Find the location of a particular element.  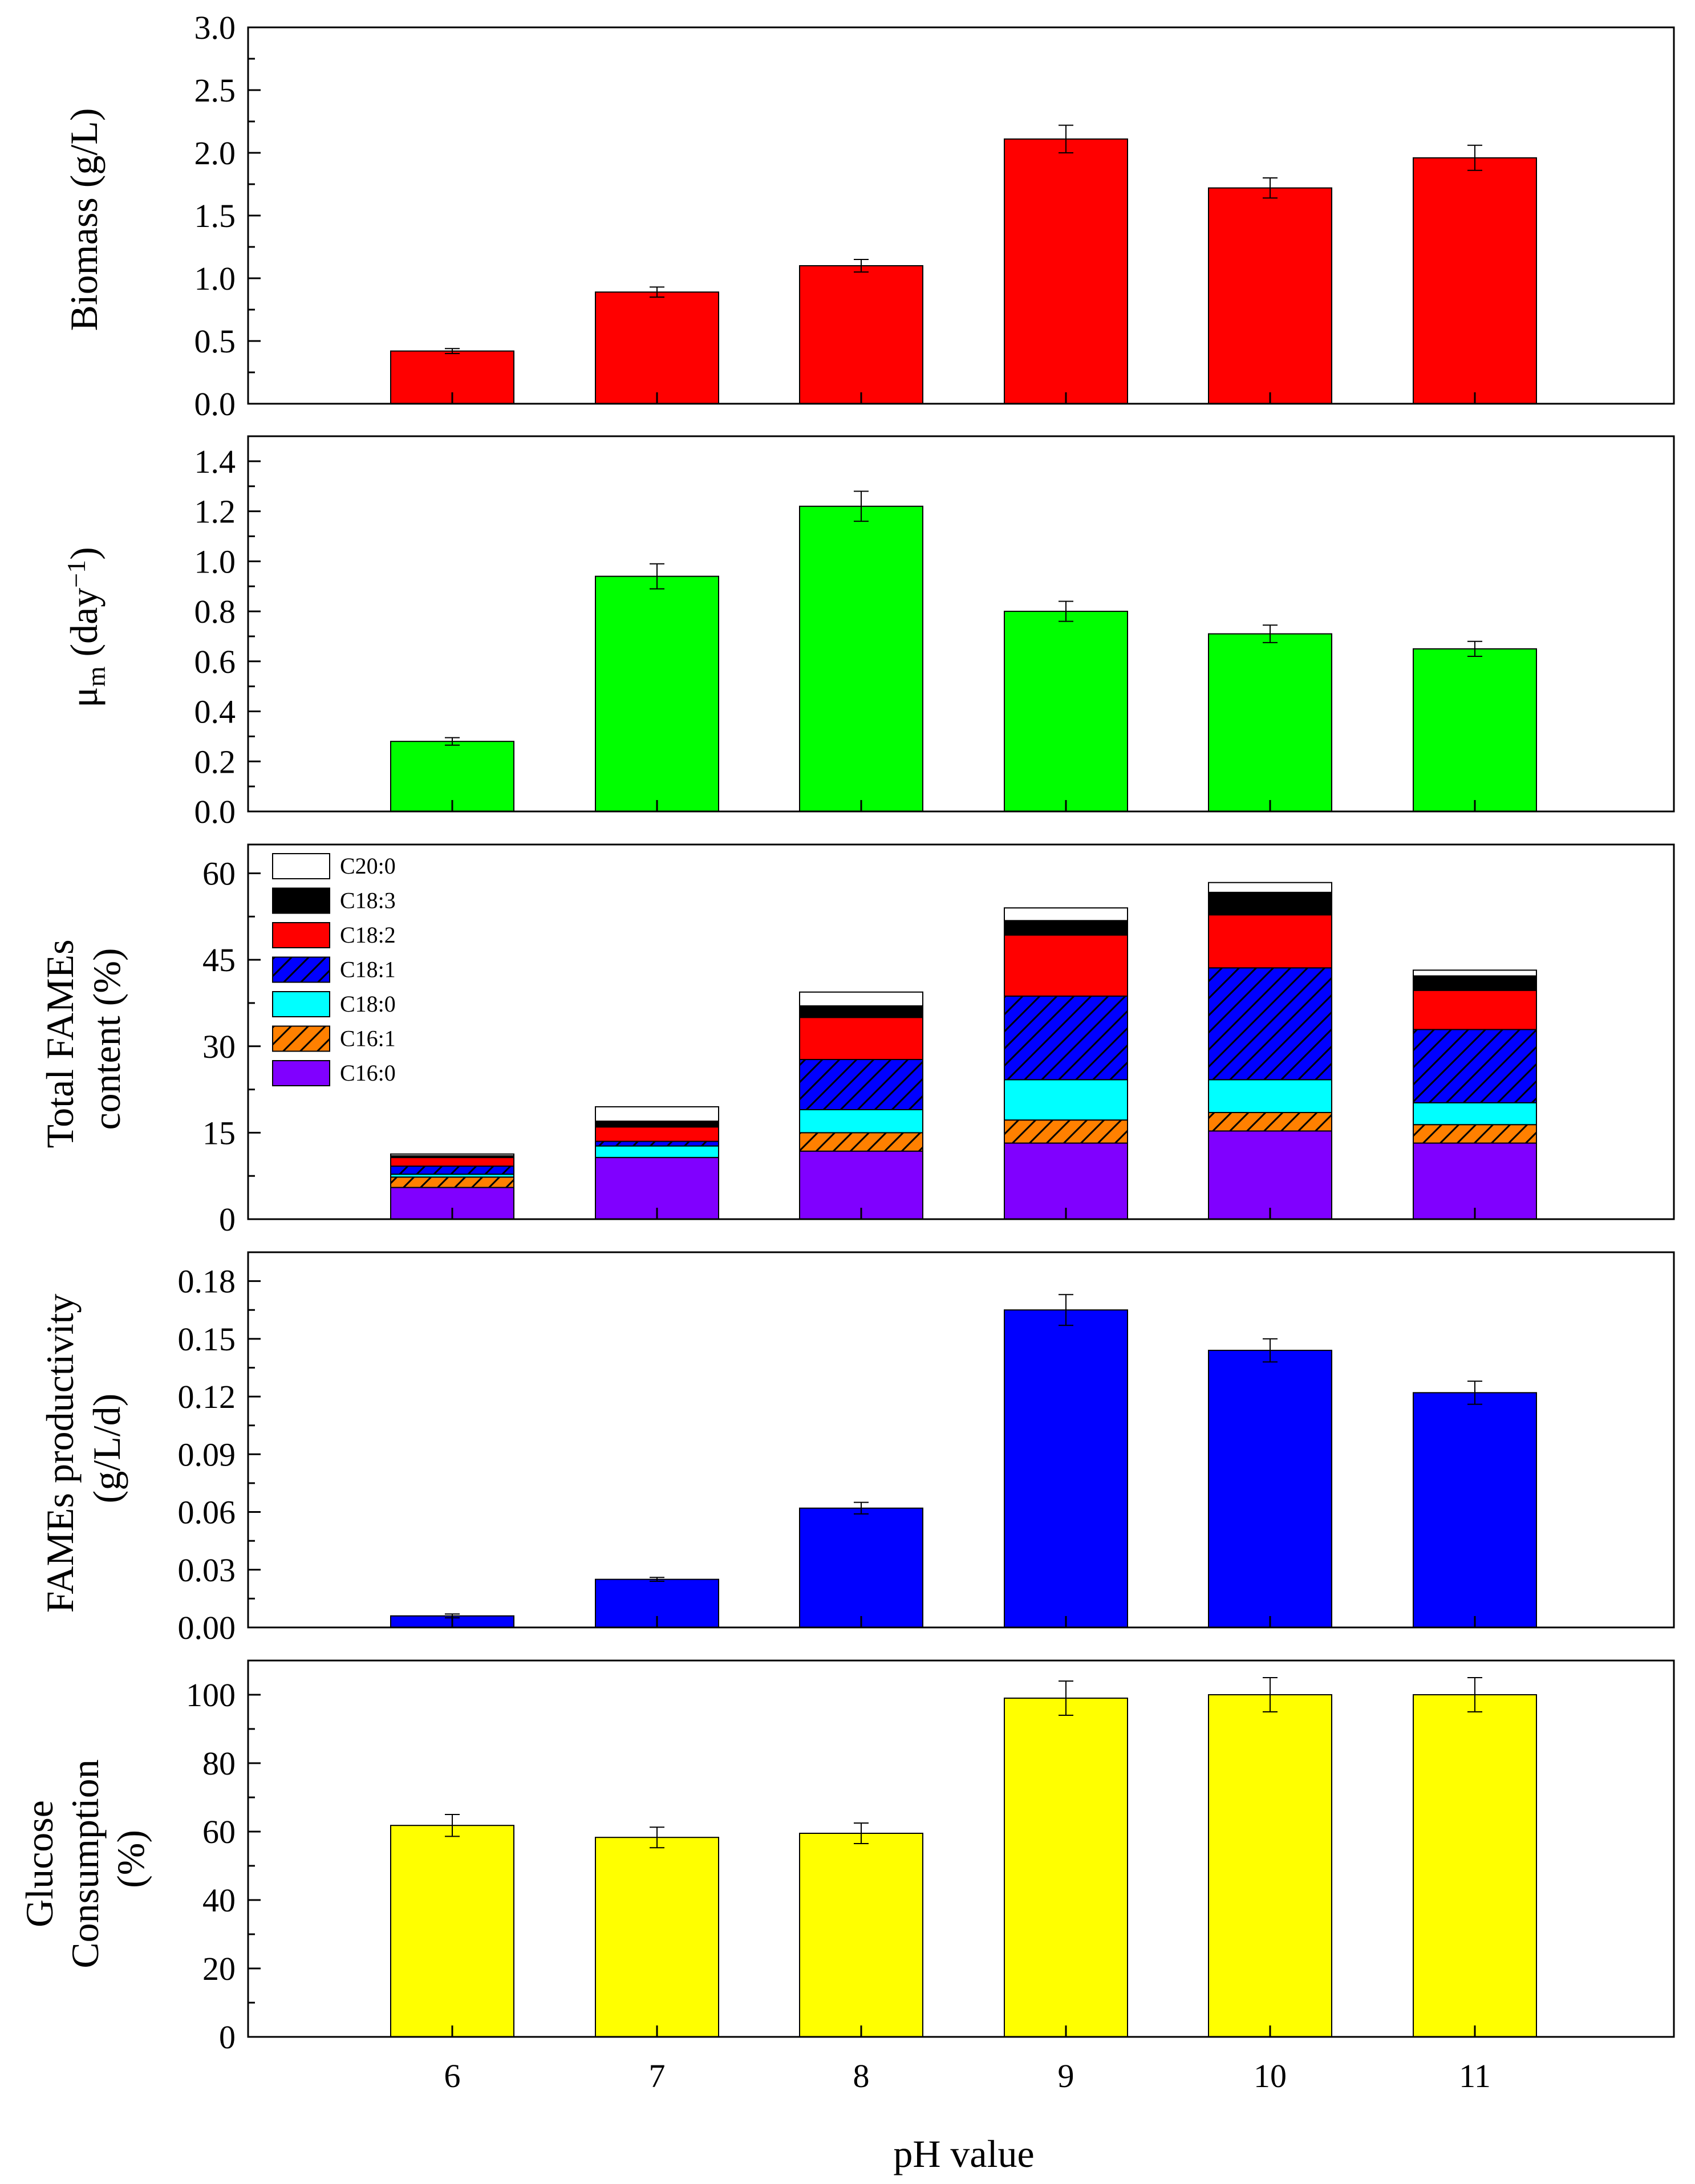

bar-fames-content-C16-0-ph11 is located at coordinates (1475, 1181).